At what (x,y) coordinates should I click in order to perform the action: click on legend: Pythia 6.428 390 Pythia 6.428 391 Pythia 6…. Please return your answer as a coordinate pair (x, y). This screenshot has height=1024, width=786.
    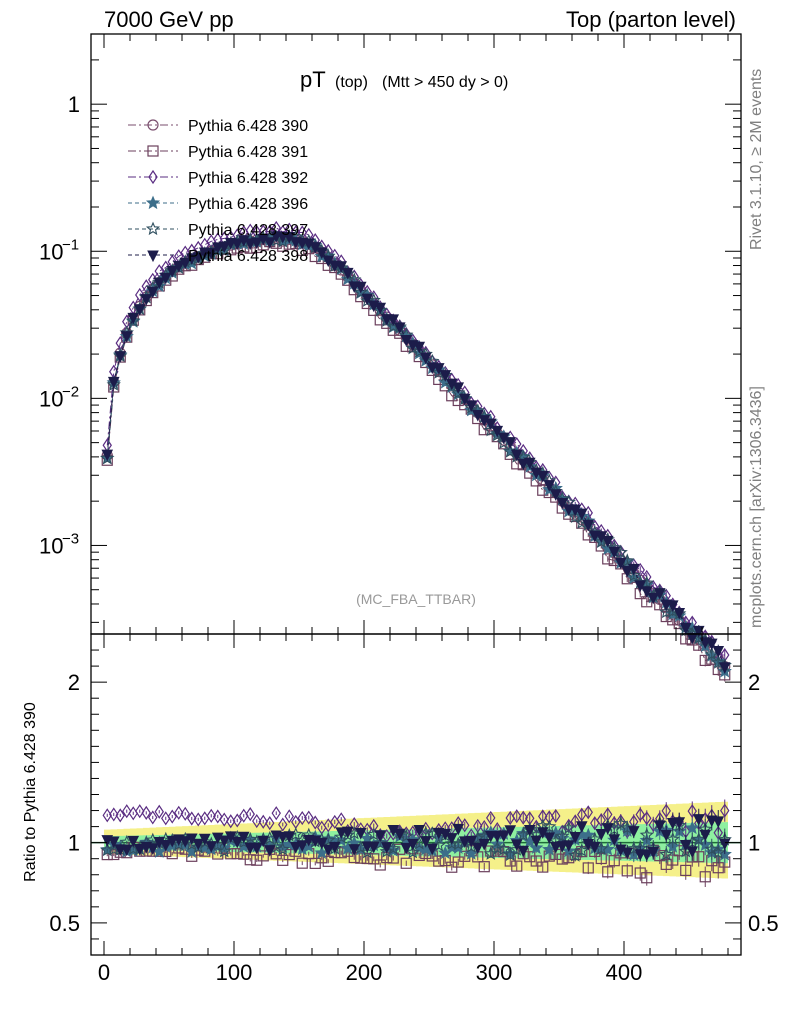
    Looking at the image, I should click on (218, 191).